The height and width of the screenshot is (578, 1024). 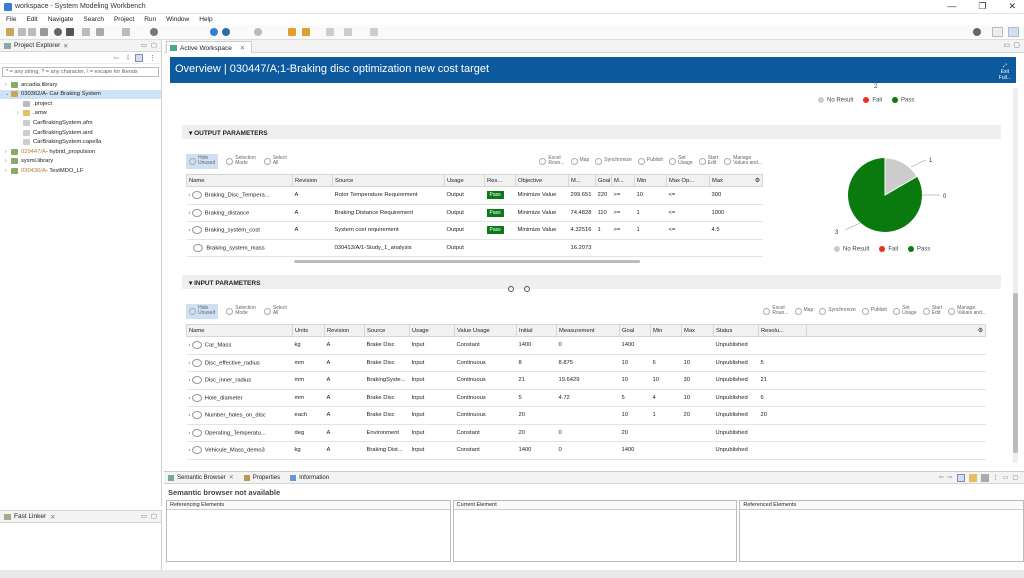 I want to click on menu-file: File, so click(x=11, y=19).